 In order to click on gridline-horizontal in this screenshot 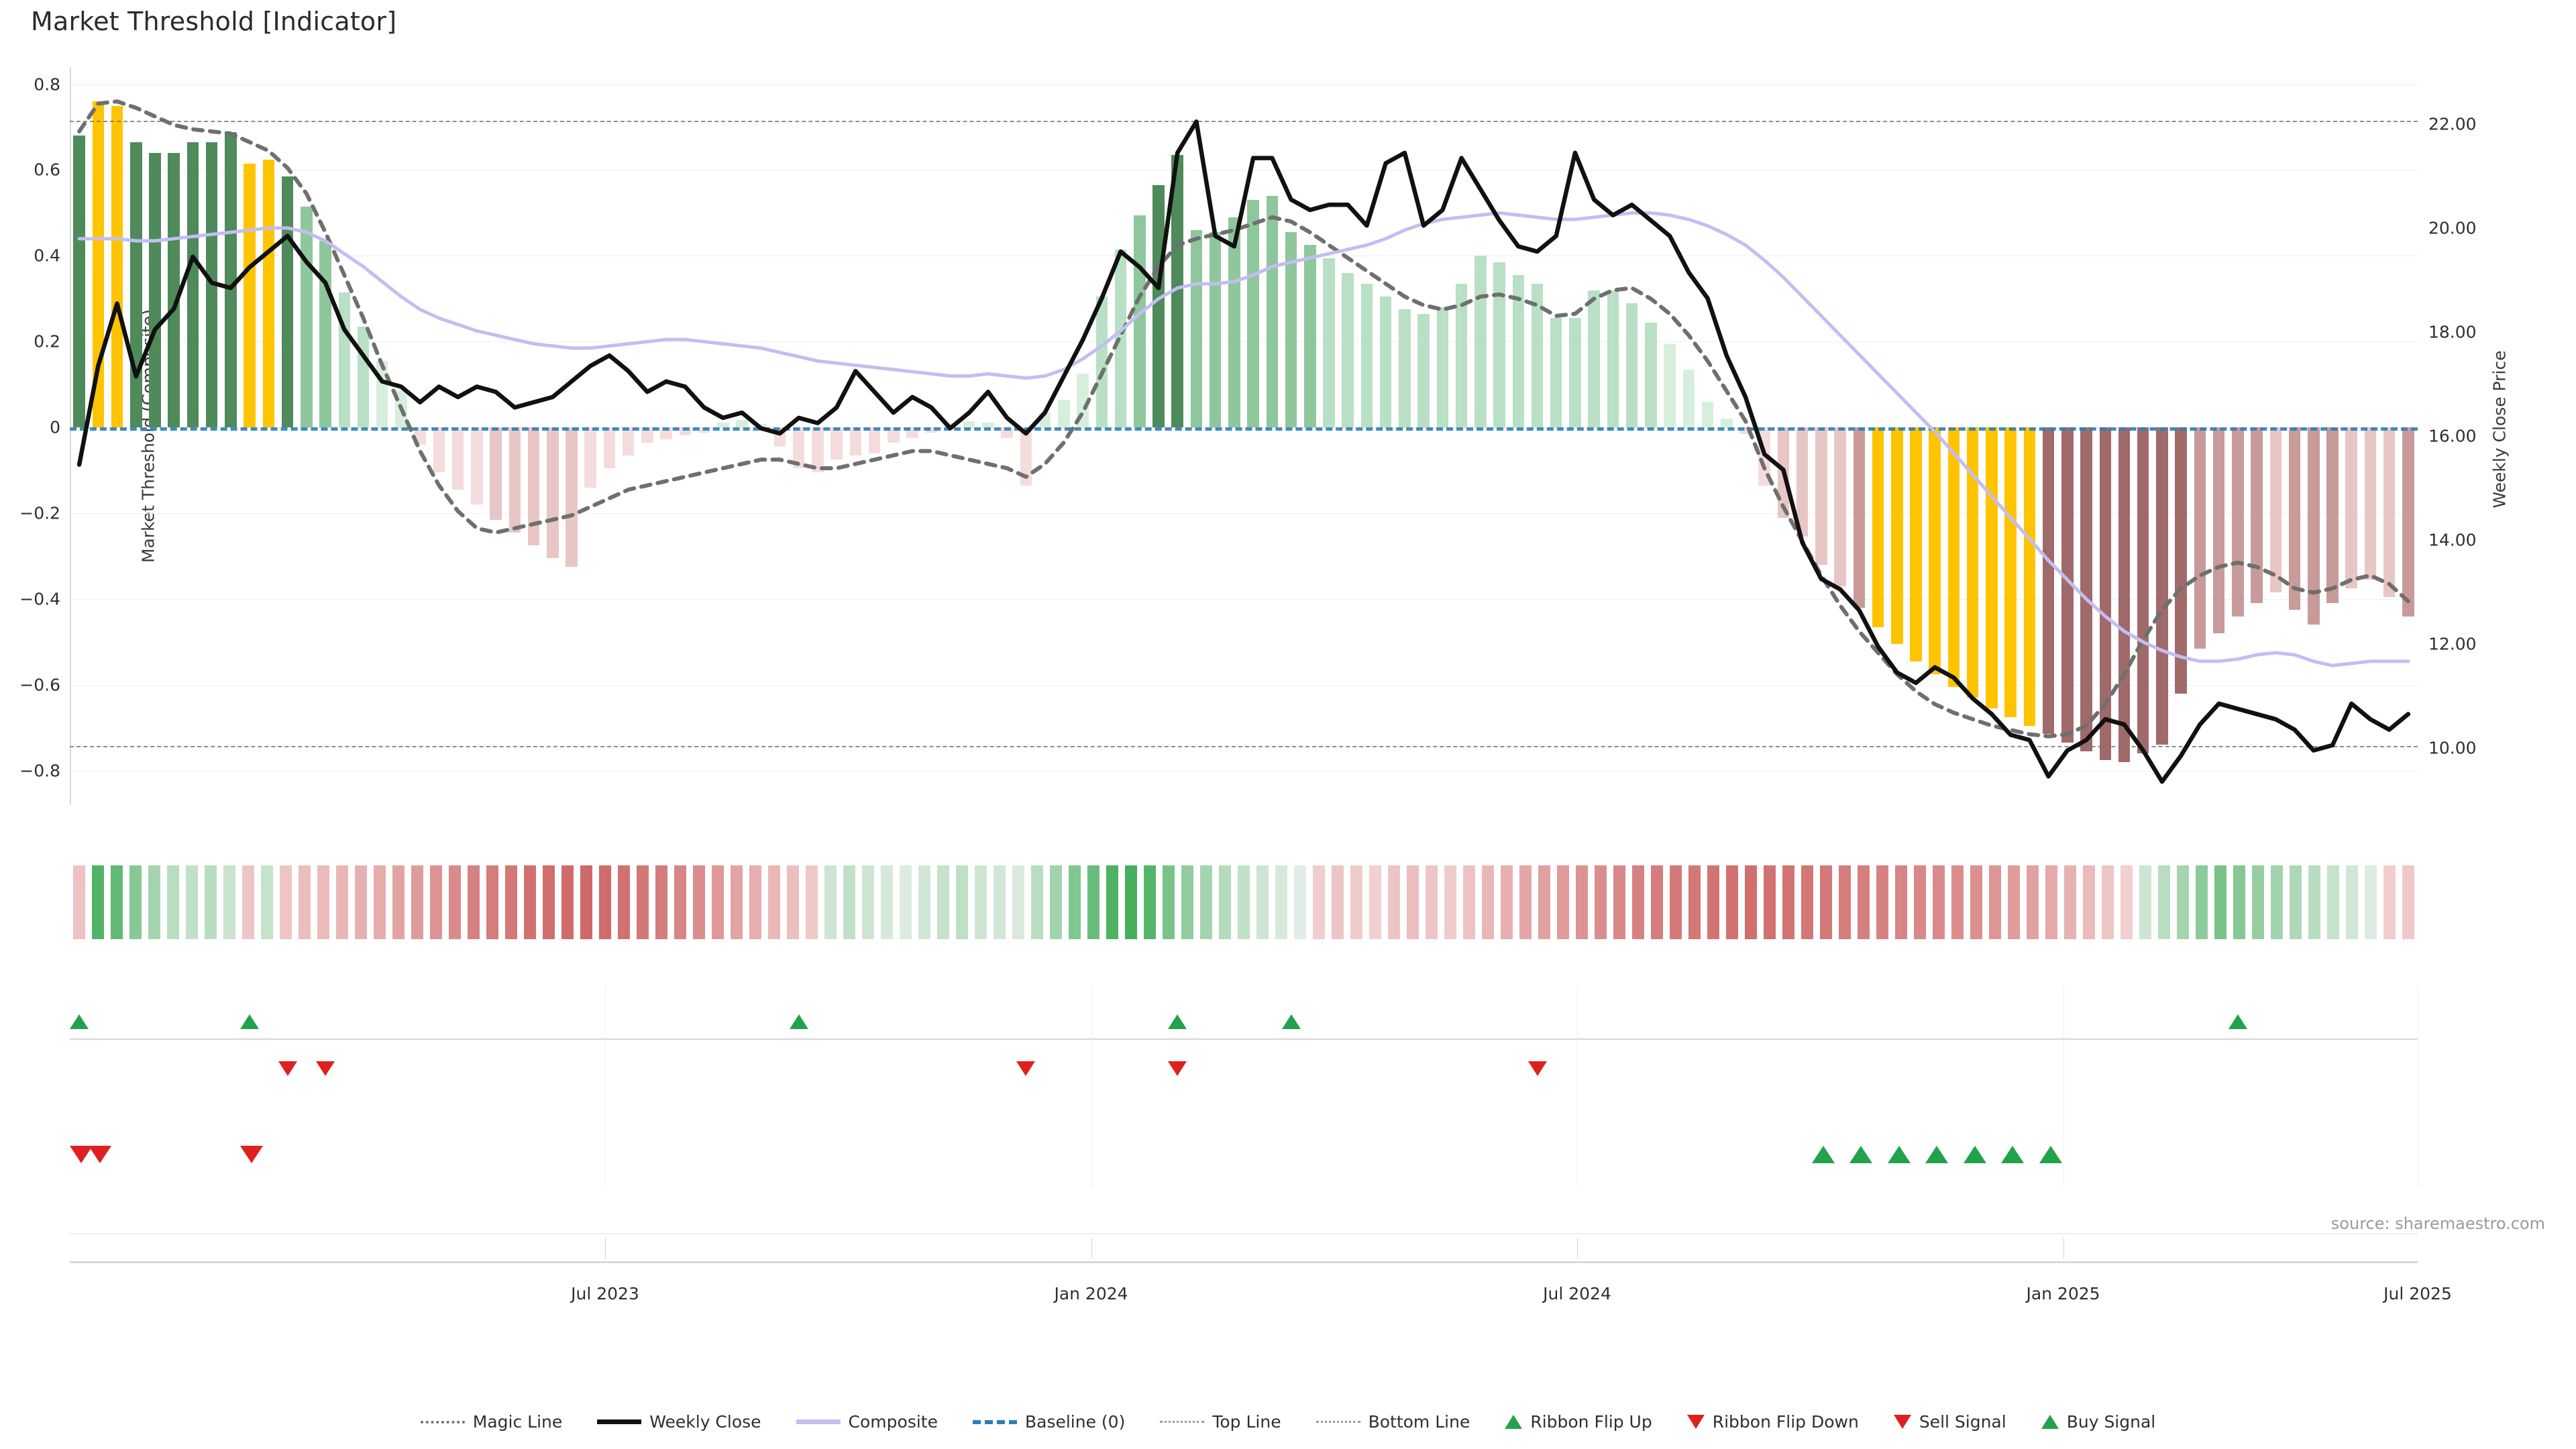, I will do `click(1244, 514)`.